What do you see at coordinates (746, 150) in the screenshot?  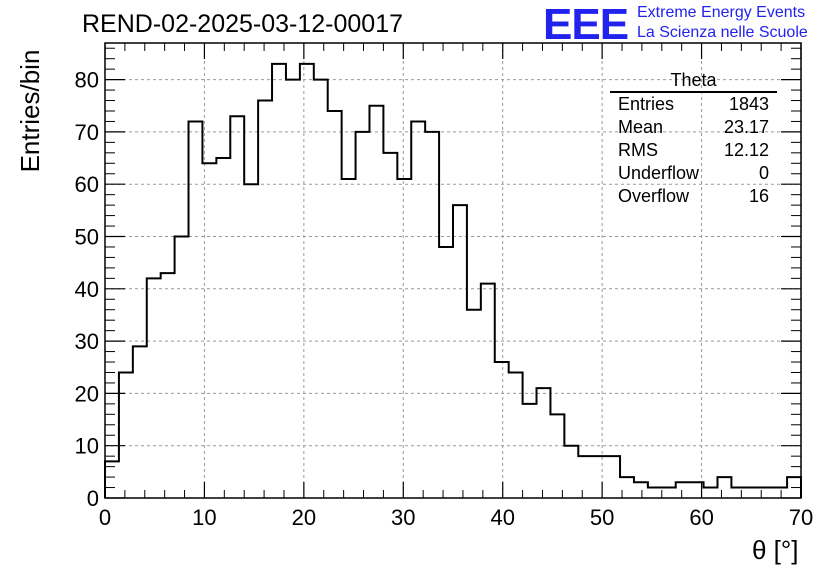 I see `stats-value: 12.12` at bounding box center [746, 150].